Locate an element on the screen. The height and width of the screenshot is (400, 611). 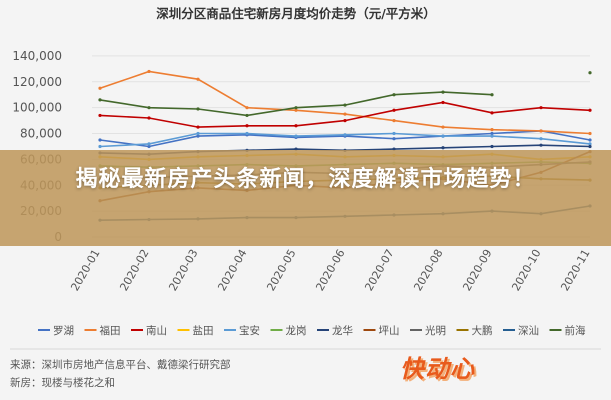
x-tick-label: 2020-10 is located at coordinates (526, 270).